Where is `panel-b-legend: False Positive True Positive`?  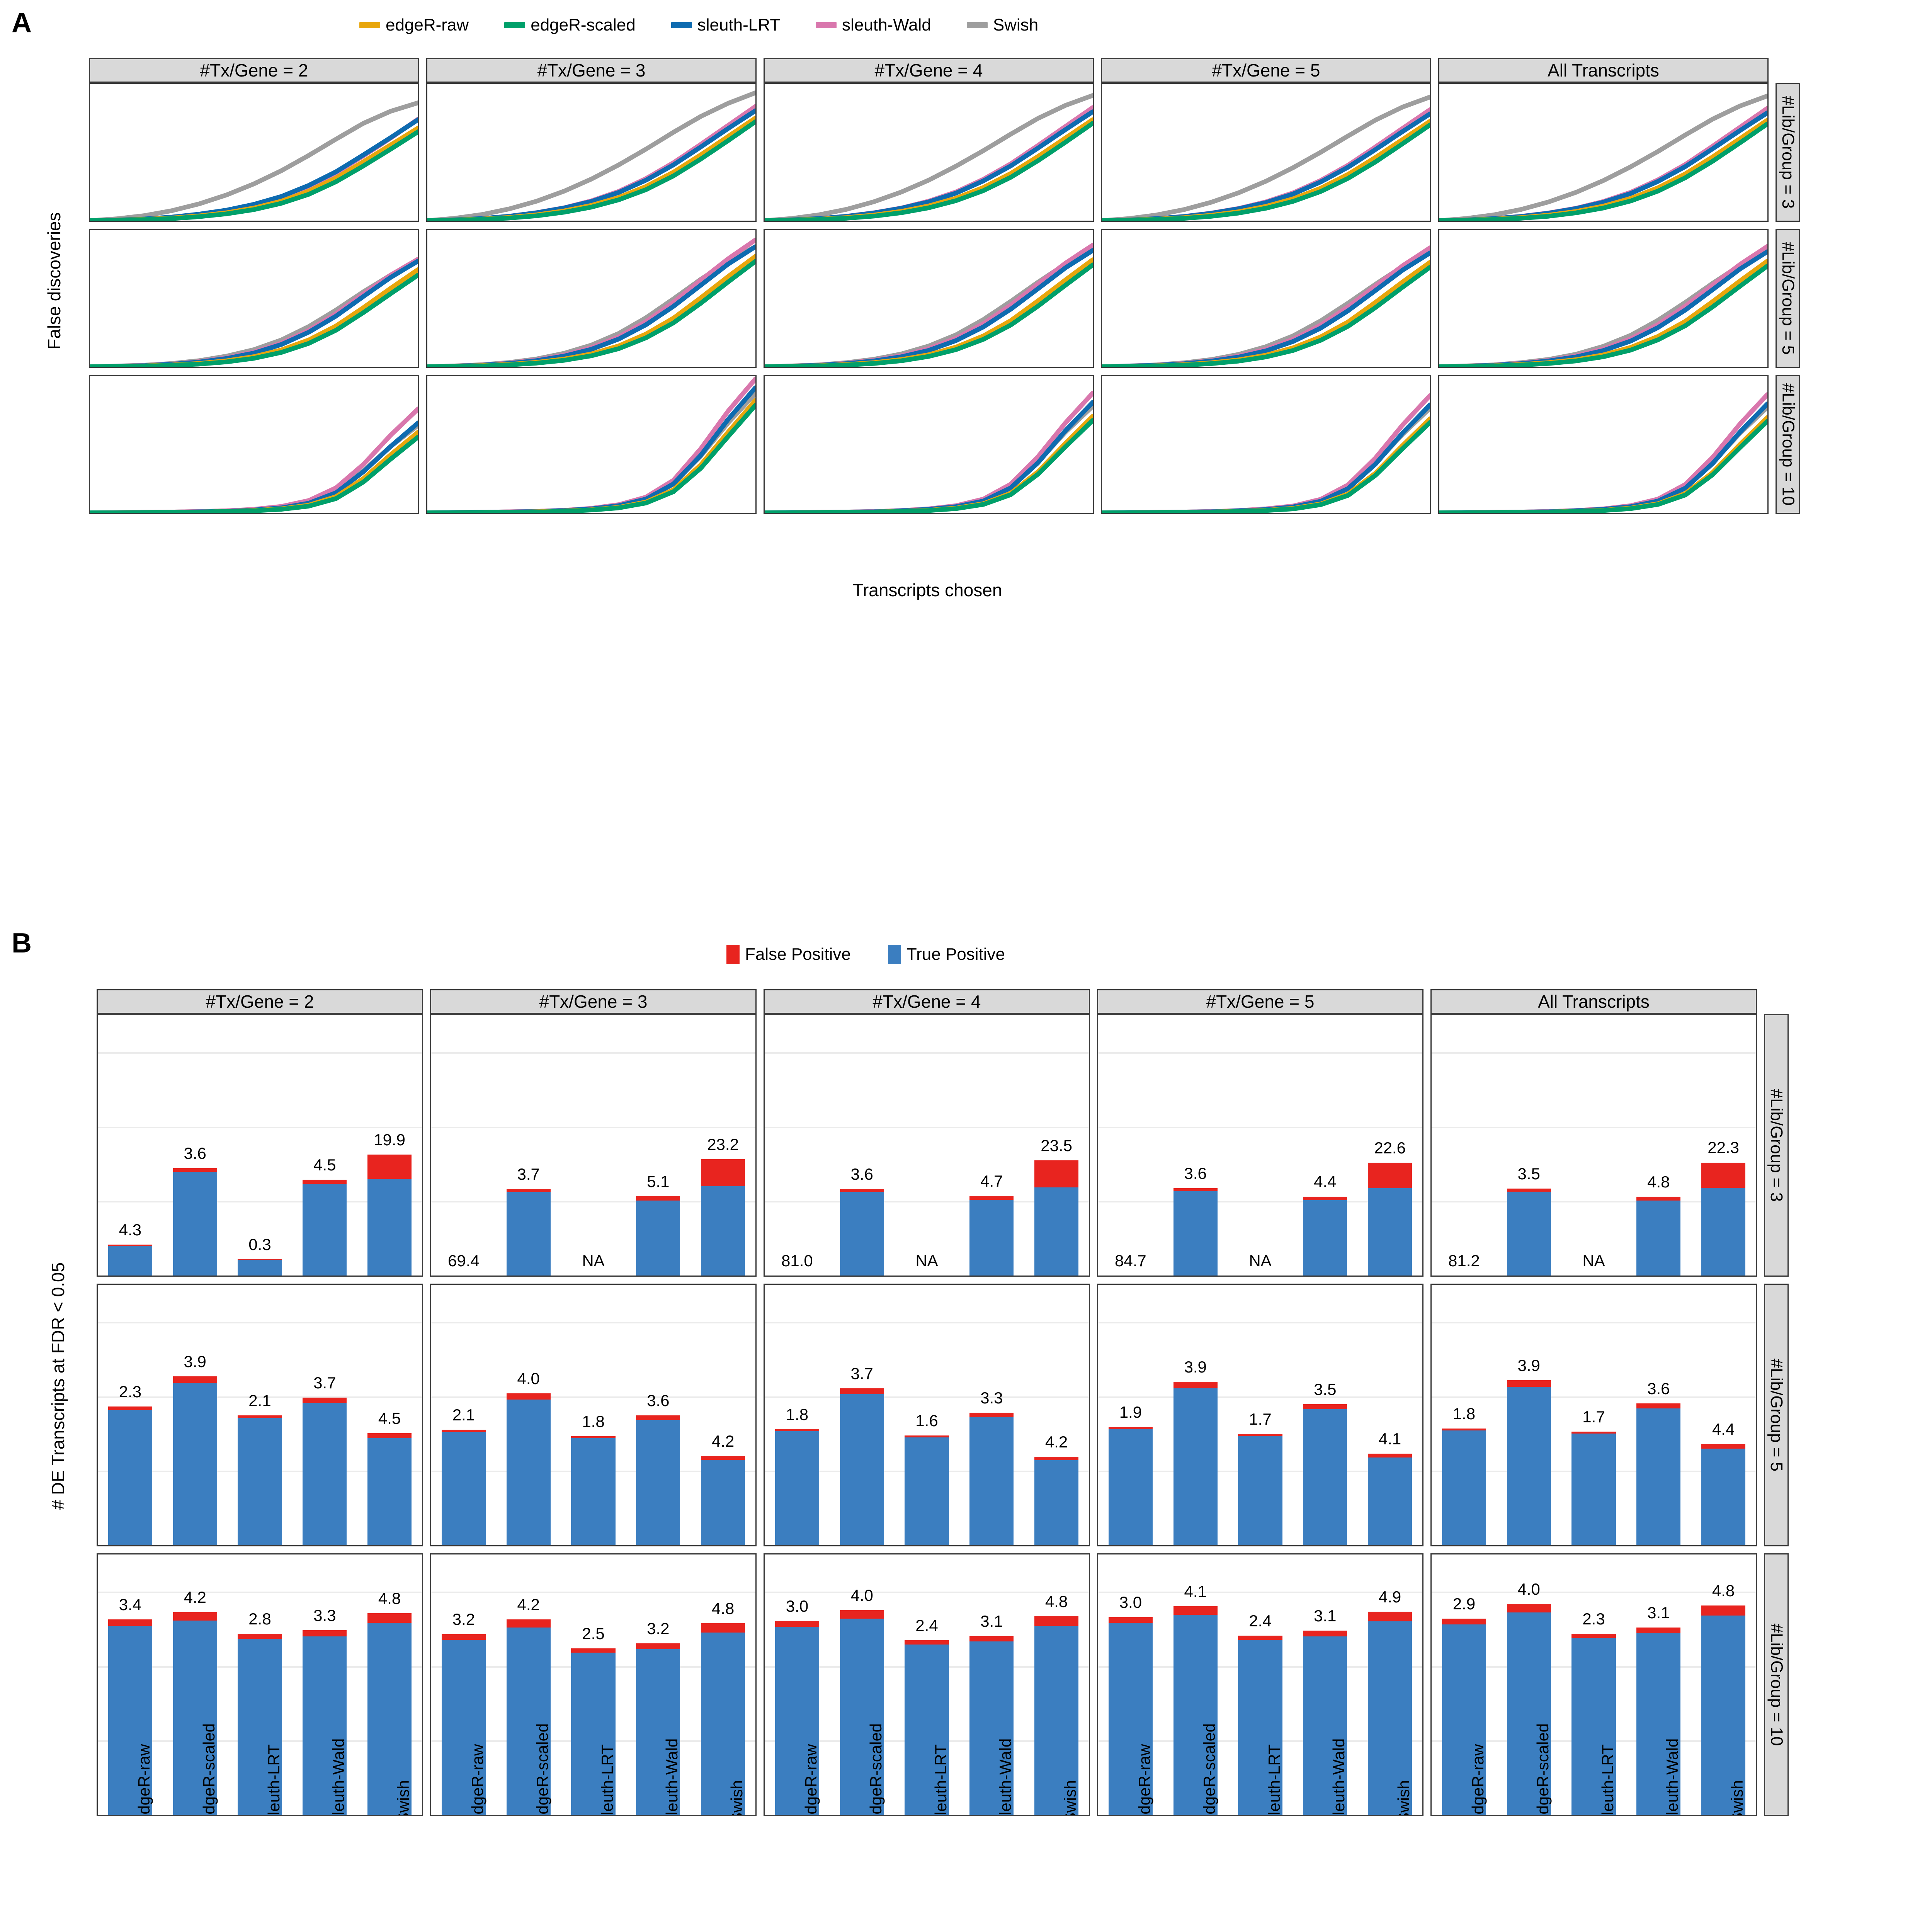
panel-b-legend: False Positive True Positive is located at coordinates (865, 955).